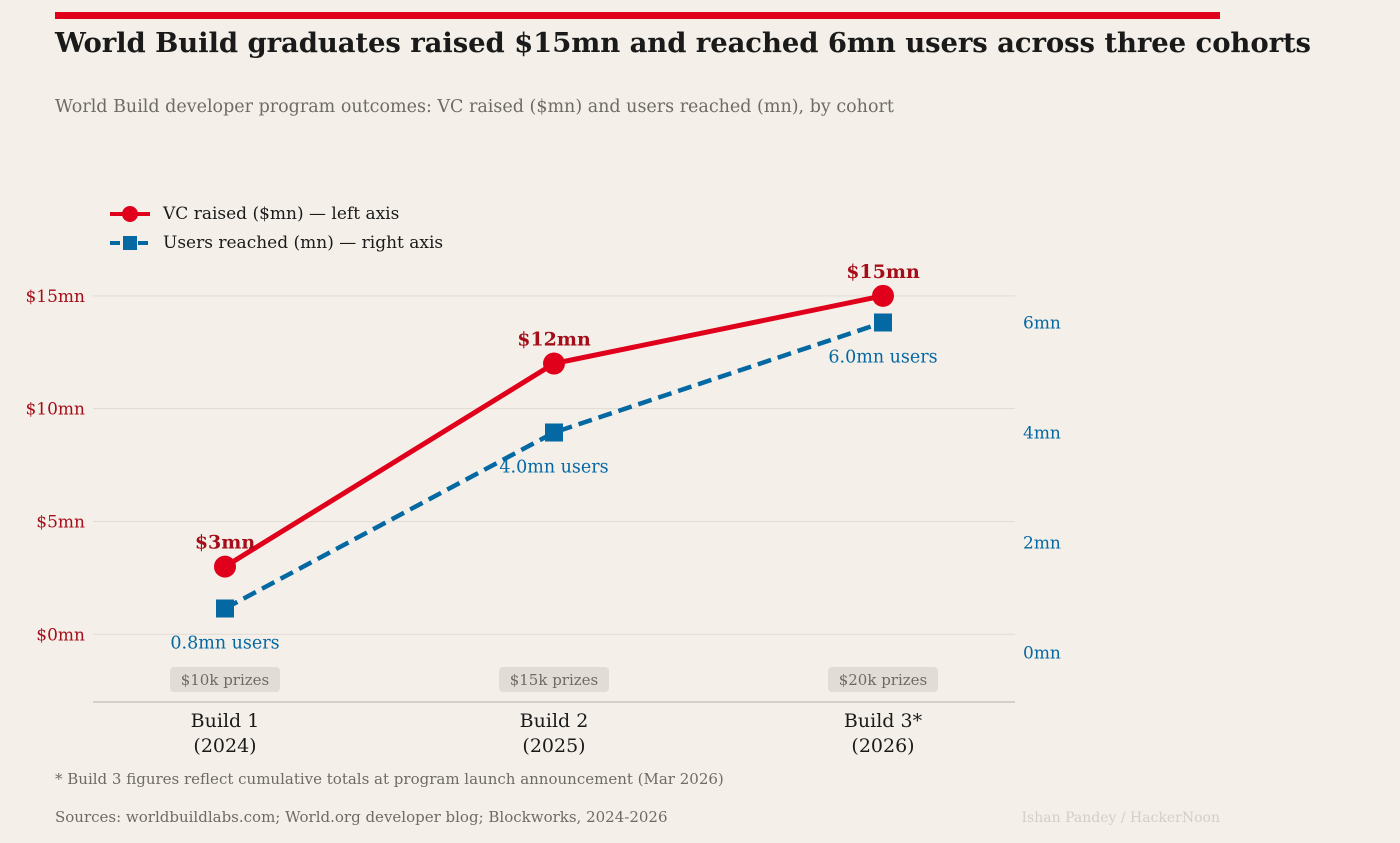  Describe the element at coordinates (553, 468) in the screenshot. I see `users-data-label: 4.0mn users` at that location.